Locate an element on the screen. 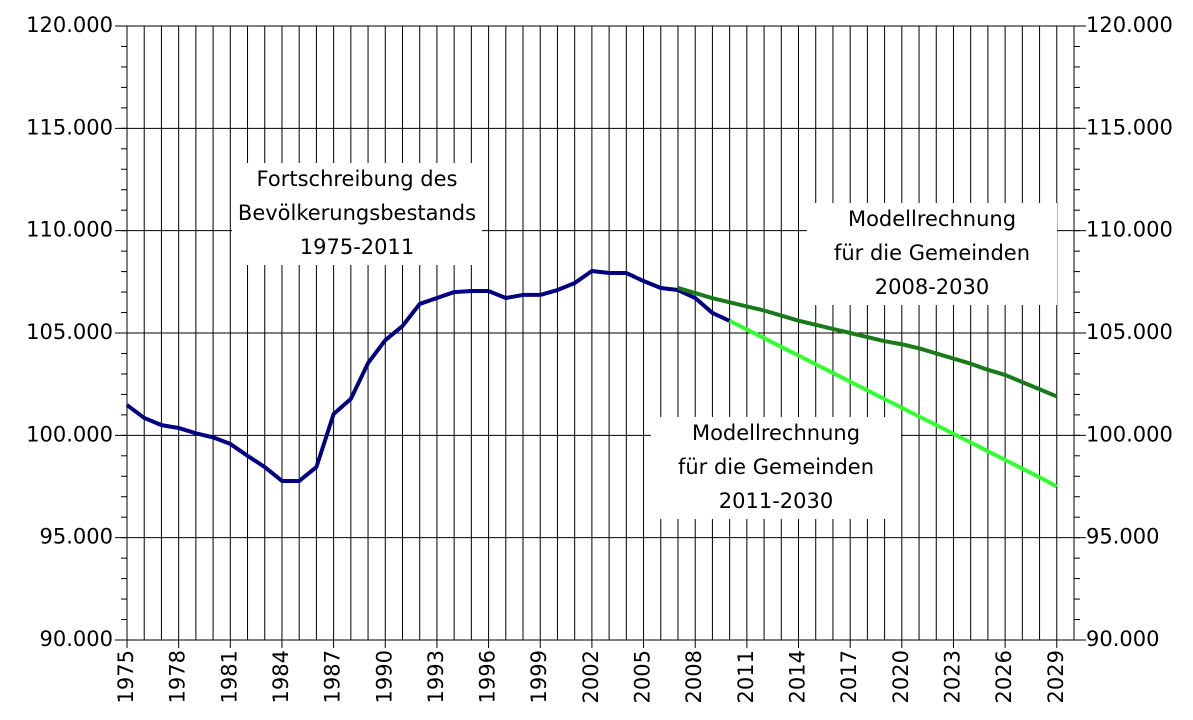  x-tick-label: 2017 is located at coordinates (849, 676).